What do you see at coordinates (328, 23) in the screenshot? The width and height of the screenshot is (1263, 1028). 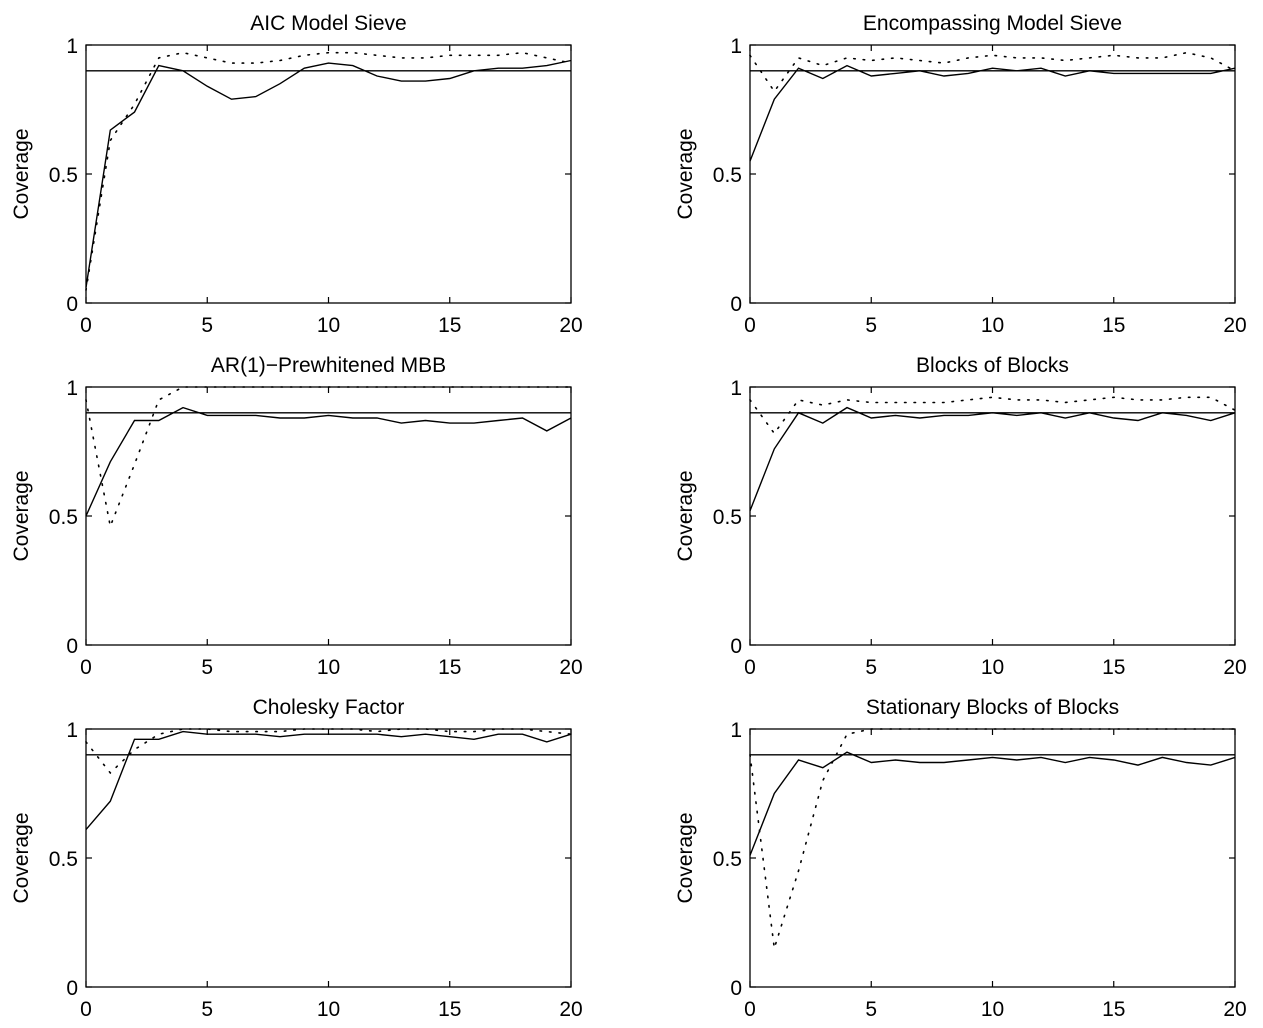 I see `panel-title: AIC Model Sieve` at bounding box center [328, 23].